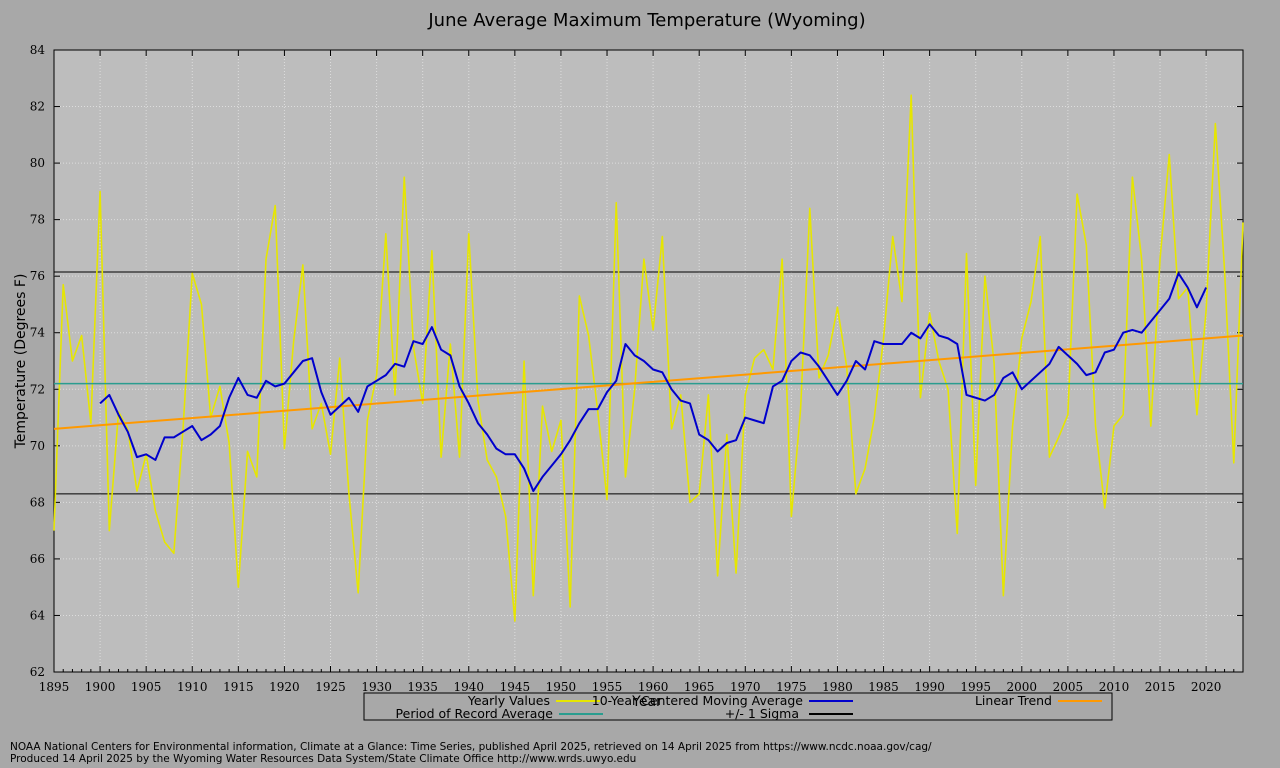 This screenshot has width=1280, height=768. What do you see at coordinates (37, 389) in the screenshot?
I see `y-tick-label: 72` at bounding box center [37, 389].